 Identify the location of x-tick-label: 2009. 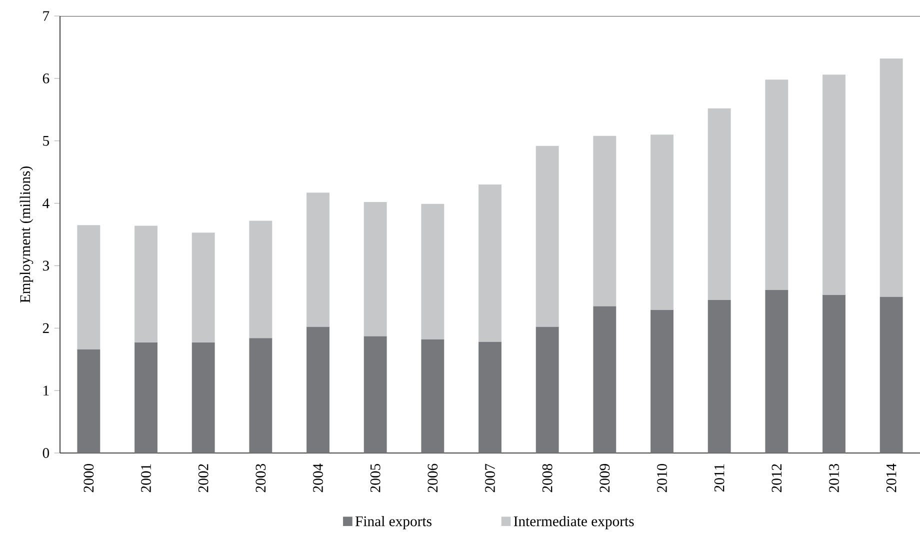
(605, 478).